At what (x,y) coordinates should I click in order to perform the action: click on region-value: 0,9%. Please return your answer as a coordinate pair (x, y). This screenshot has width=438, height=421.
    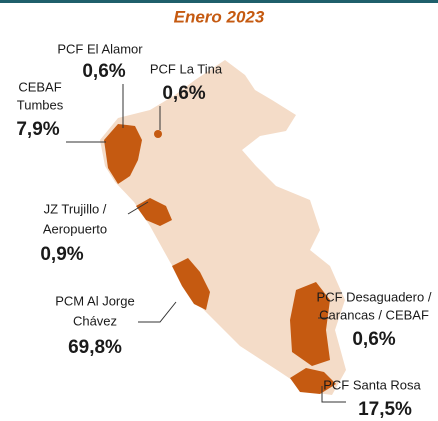
    Looking at the image, I should click on (61, 254).